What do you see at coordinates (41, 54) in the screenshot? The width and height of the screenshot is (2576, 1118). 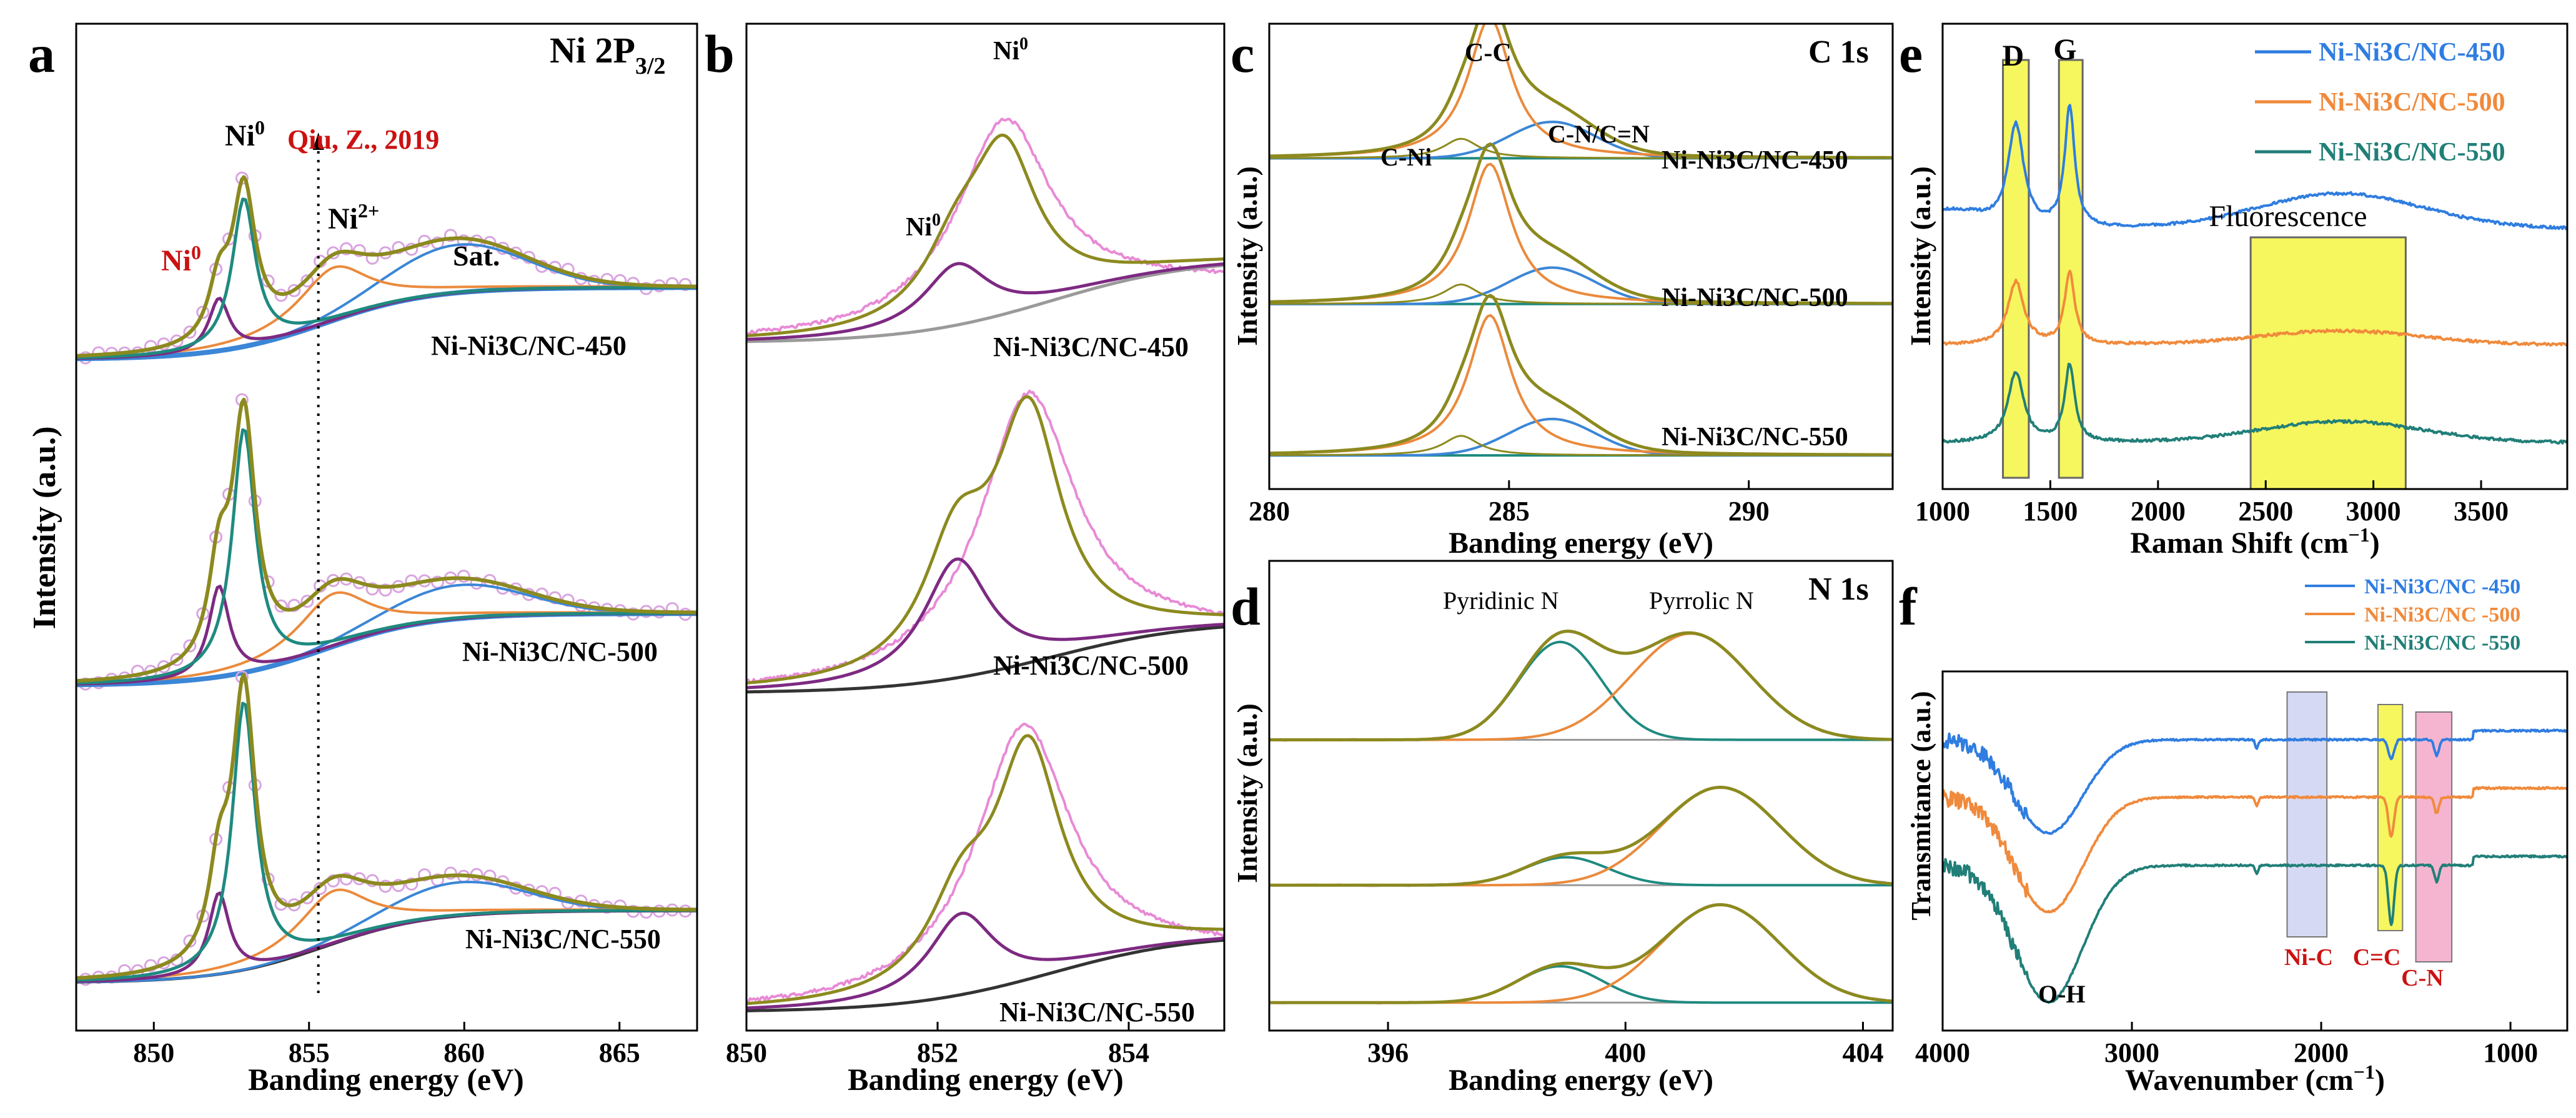 I see `panel-letter-a: a` at bounding box center [41, 54].